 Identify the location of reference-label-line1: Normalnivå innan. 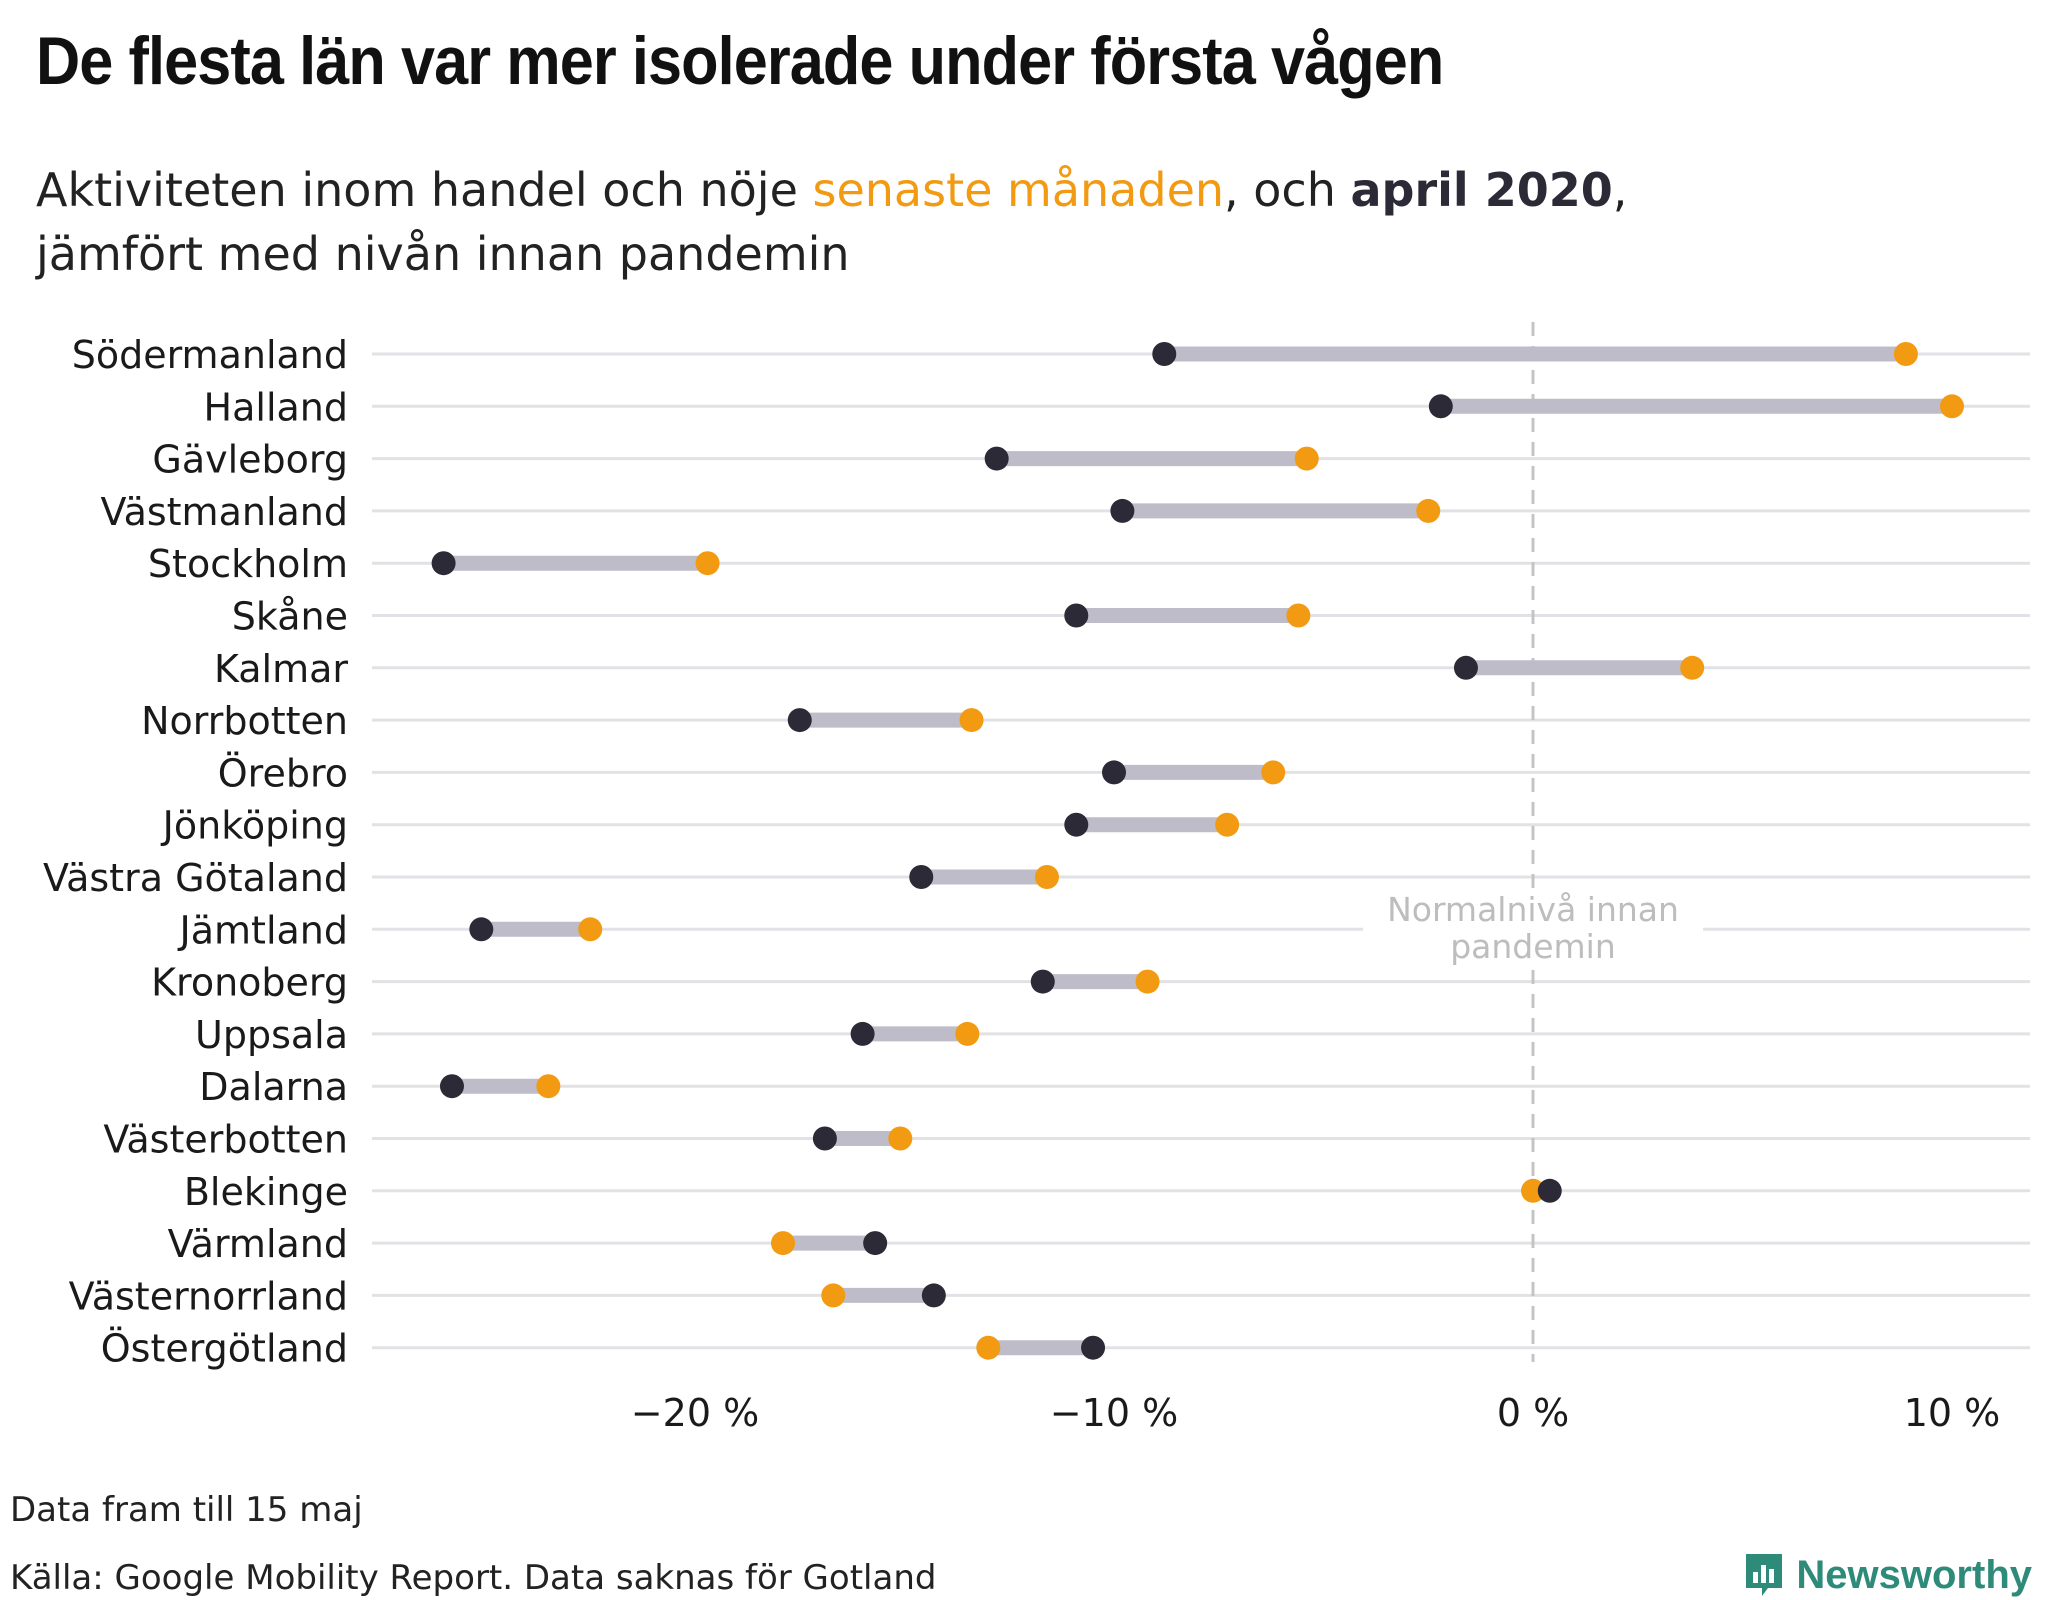
(1533, 909).